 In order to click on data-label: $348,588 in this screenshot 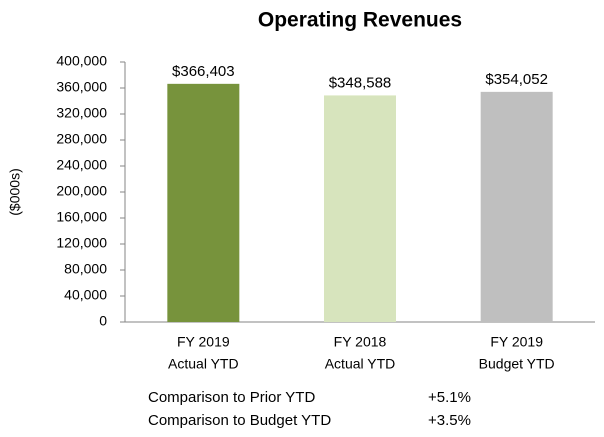, I will do `click(360, 82)`.